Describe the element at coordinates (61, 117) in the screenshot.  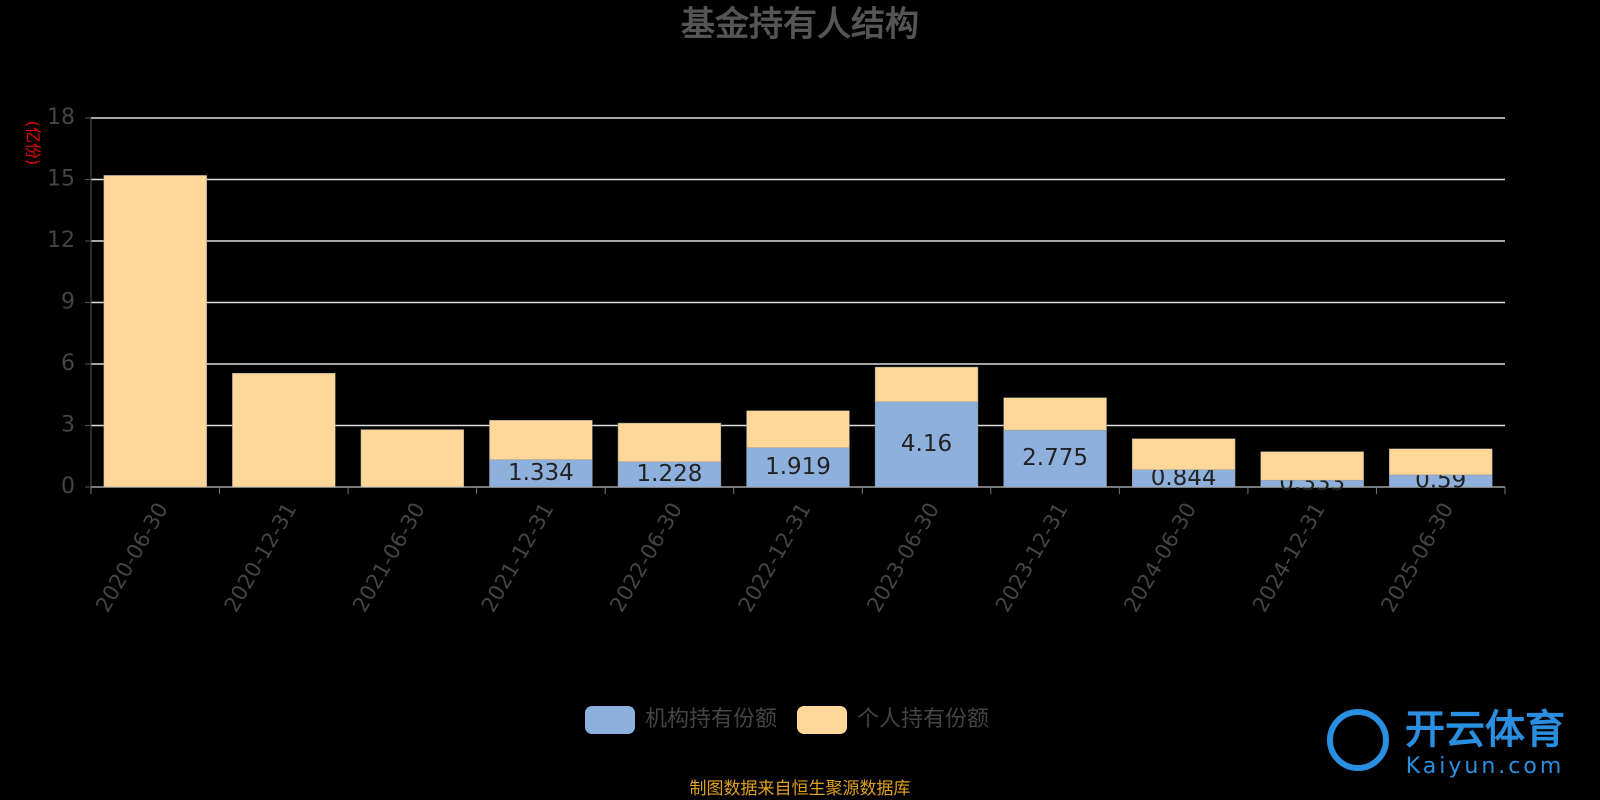
I see `y-tick-label: 18` at that location.